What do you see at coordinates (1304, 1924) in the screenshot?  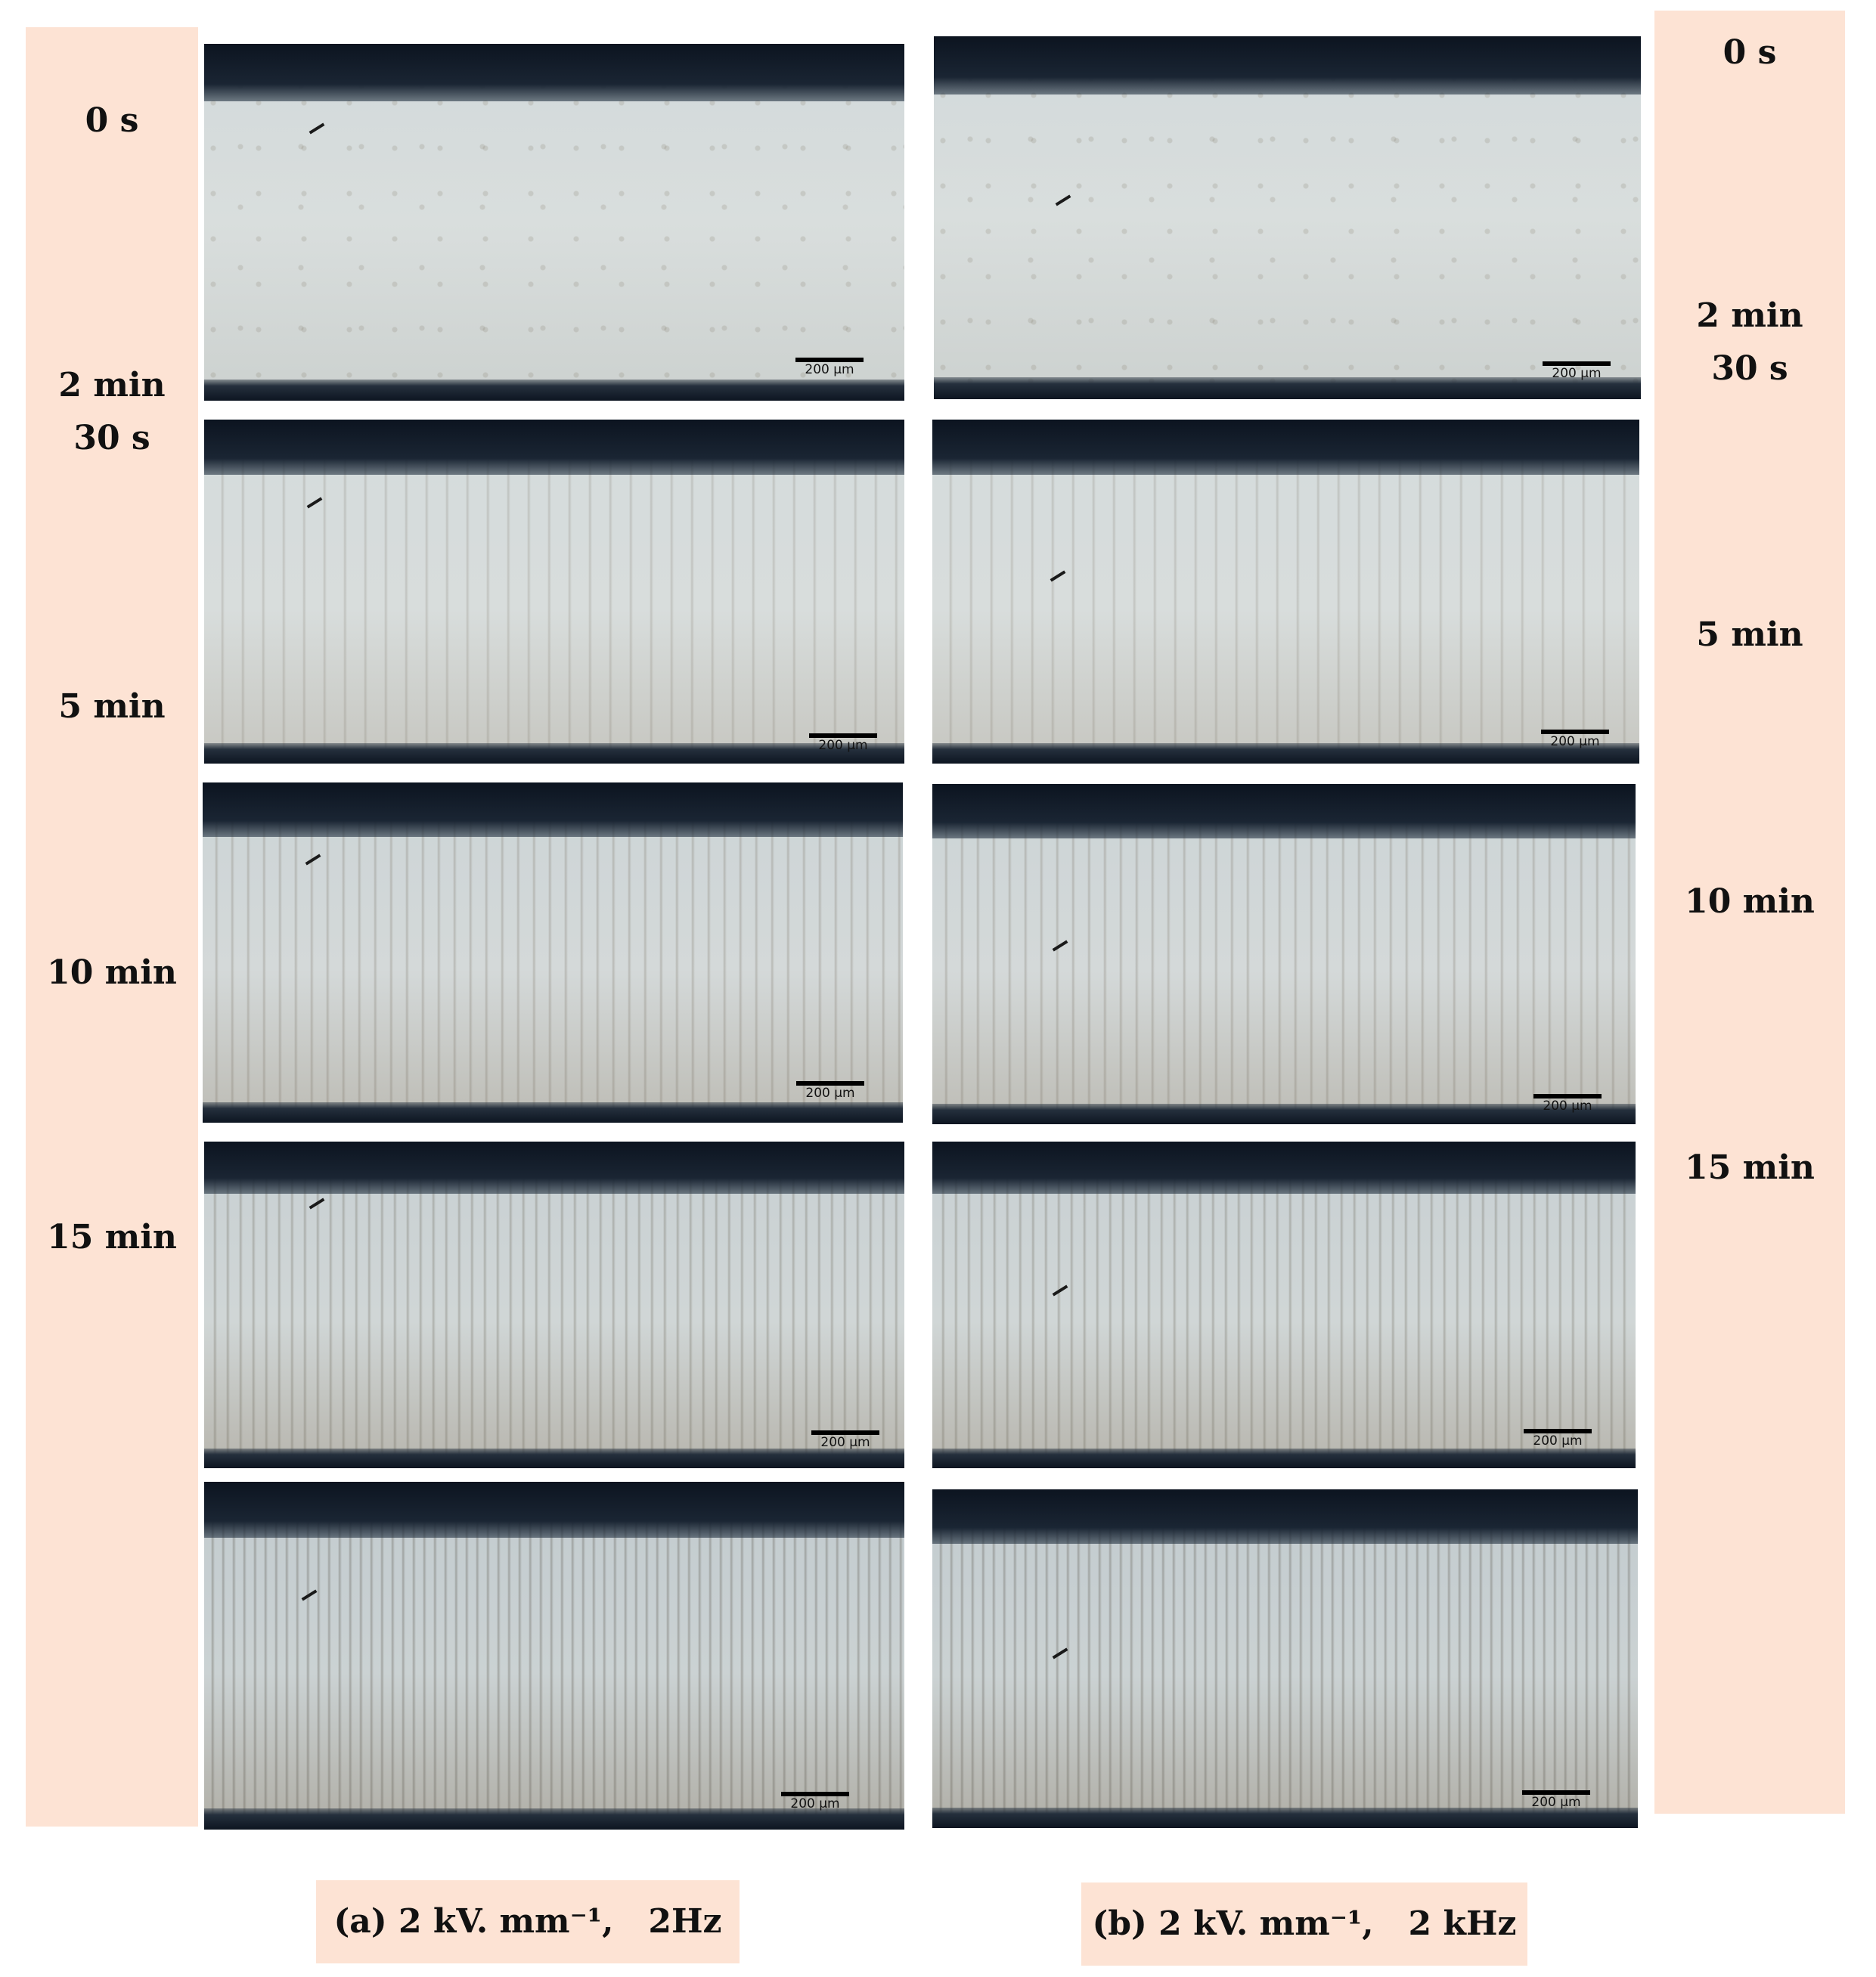 I see `caption-b: (b) 2 kV. mm⁻¹, 2 kHz` at bounding box center [1304, 1924].